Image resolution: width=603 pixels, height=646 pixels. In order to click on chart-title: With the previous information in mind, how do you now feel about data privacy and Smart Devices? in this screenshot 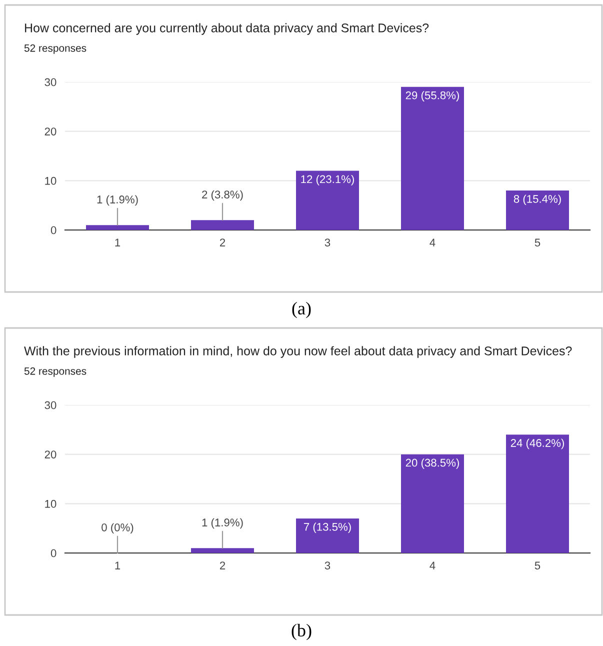, I will do `click(298, 352)`.